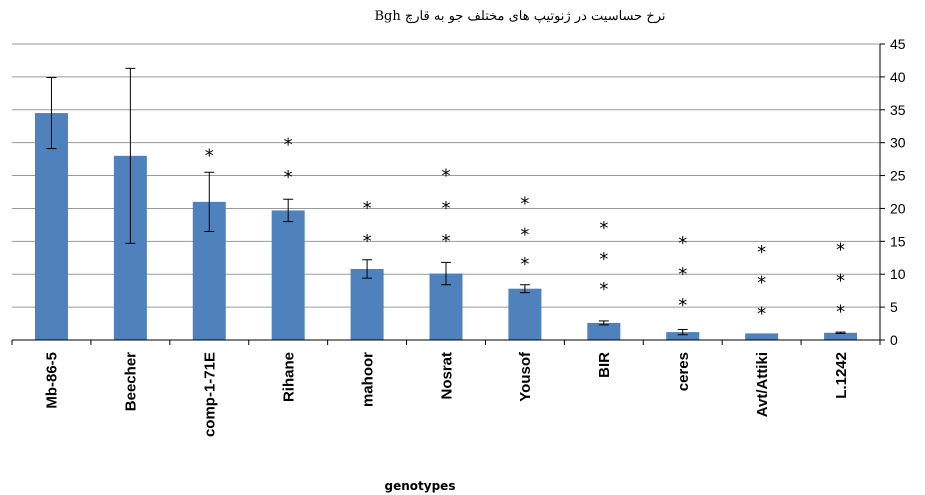 The image size is (925, 495). Describe the element at coordinates (898, 241) in the screenshot. I see `y-tick-label: 15` at that location.